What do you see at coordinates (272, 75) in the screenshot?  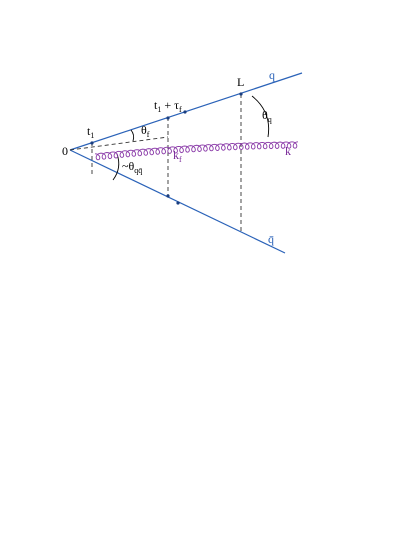 I see `quark-label: q` at bounding box center [272, 75].